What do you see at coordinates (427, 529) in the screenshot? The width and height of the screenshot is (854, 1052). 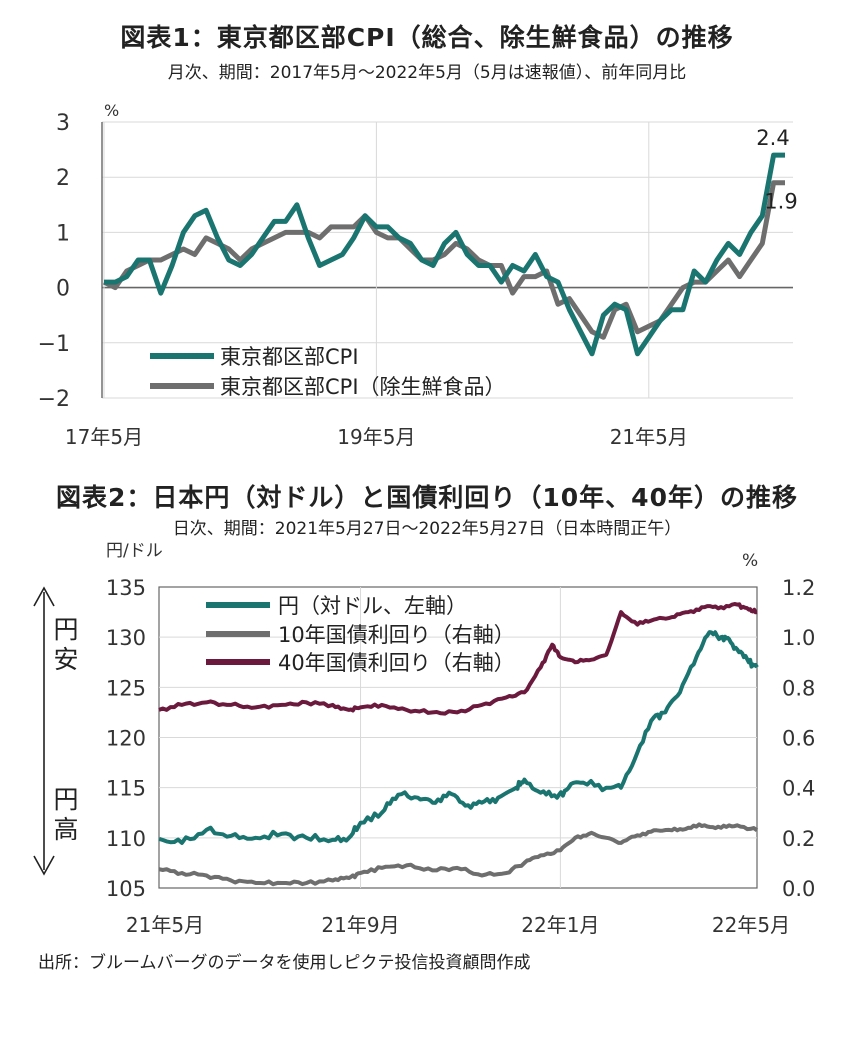 I see `chart2-subtitle: 日次、期間：2021年5月27日～2022年5月27日（日本時間正午）` at bounding box center [427, 529].